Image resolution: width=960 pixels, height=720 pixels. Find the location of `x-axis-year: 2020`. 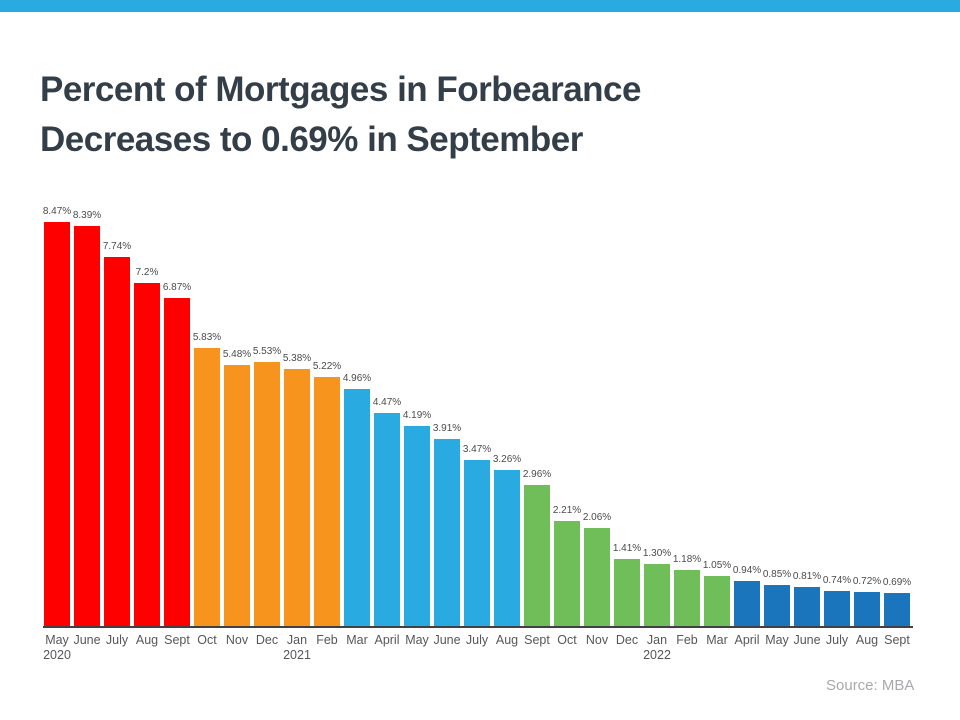

x-axis-year: 2020 is located at coordinates (57, 655).